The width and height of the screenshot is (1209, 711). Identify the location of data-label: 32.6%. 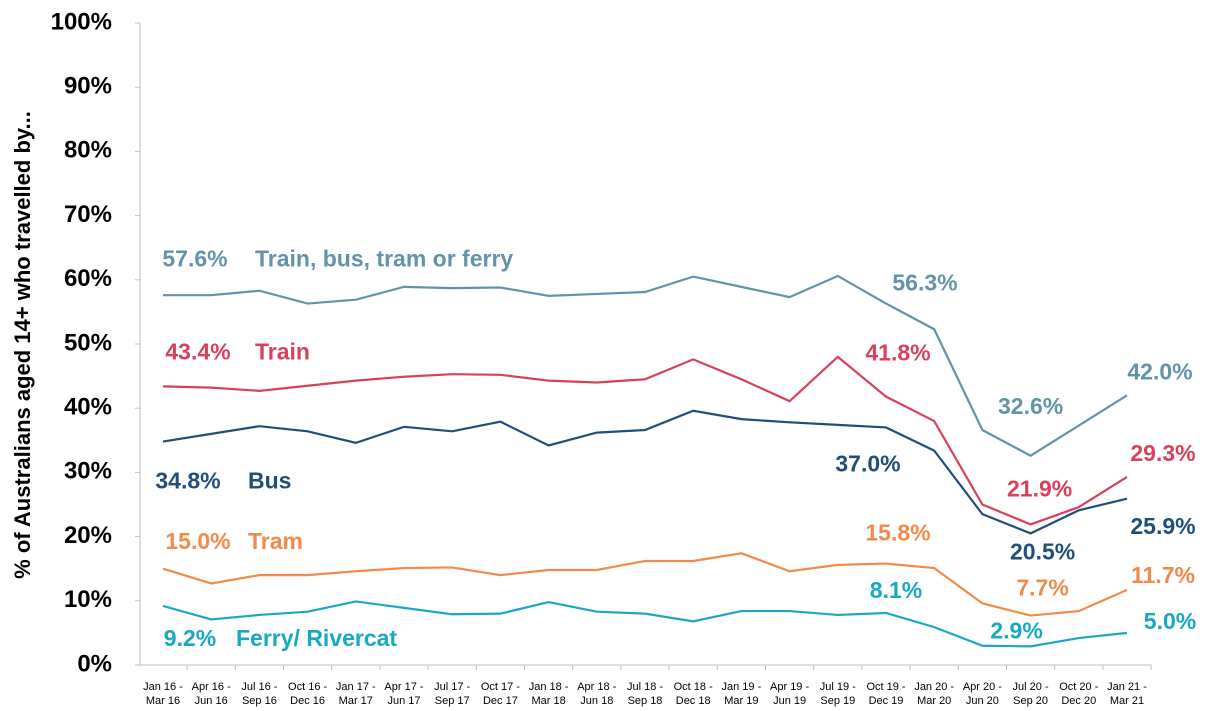
(1030, 406).